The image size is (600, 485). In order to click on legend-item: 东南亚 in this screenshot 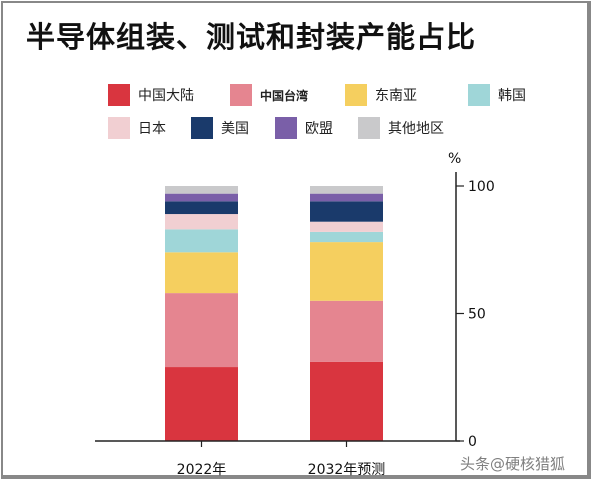, I will do `click(381, 95)`.